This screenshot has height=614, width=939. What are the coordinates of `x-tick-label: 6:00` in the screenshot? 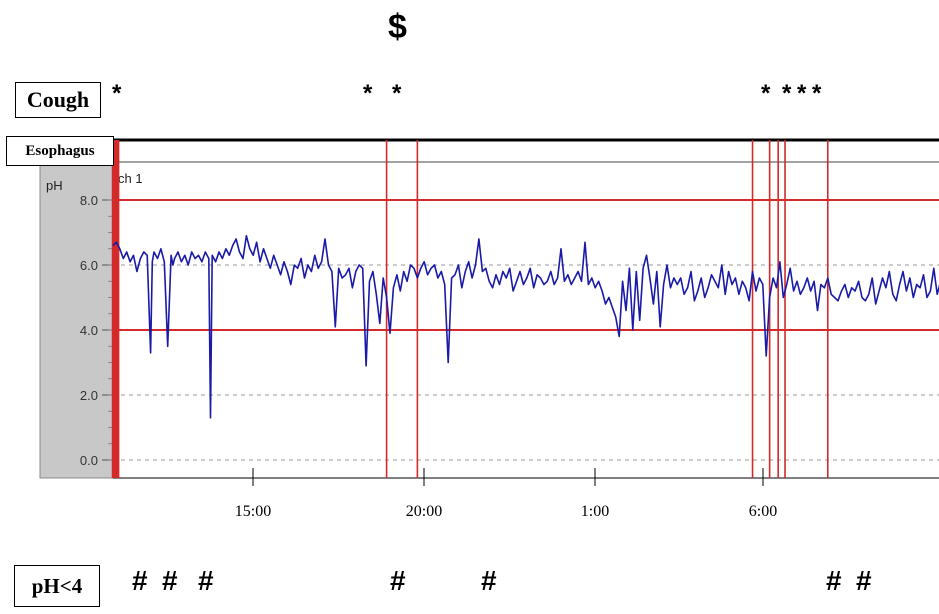 It's located at (763, 511).